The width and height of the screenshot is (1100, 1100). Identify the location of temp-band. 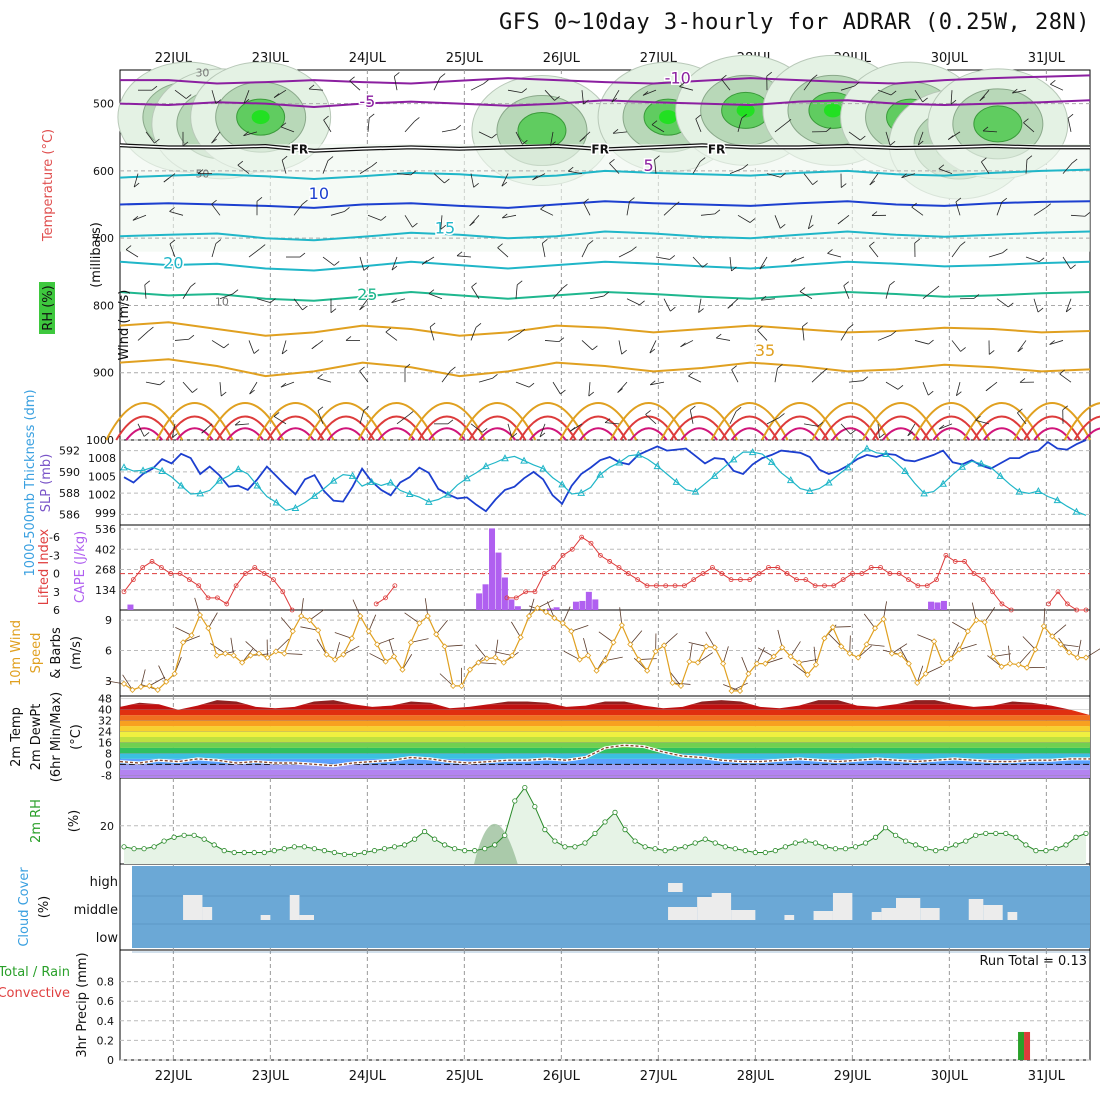
(605, 756).